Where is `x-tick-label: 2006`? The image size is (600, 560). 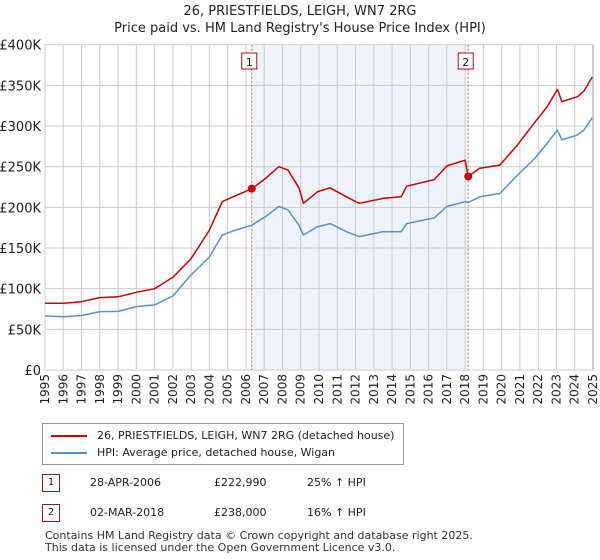
x-tick-label: 2006 is located at coordinates (246, 389).